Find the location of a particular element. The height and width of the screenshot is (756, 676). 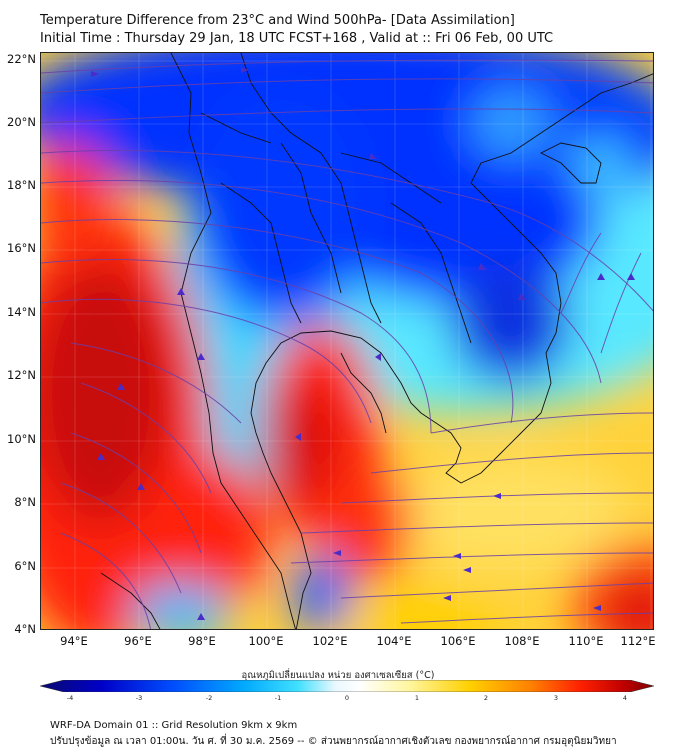

lat-label: 16°N is located at coordinates (21, 248).